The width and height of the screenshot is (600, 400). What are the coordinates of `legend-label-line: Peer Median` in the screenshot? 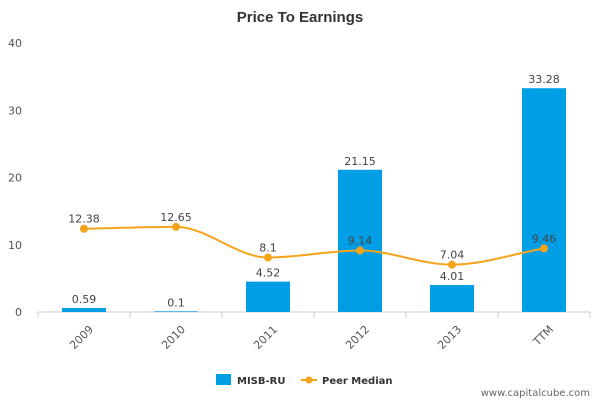 It's located at (357, 381).